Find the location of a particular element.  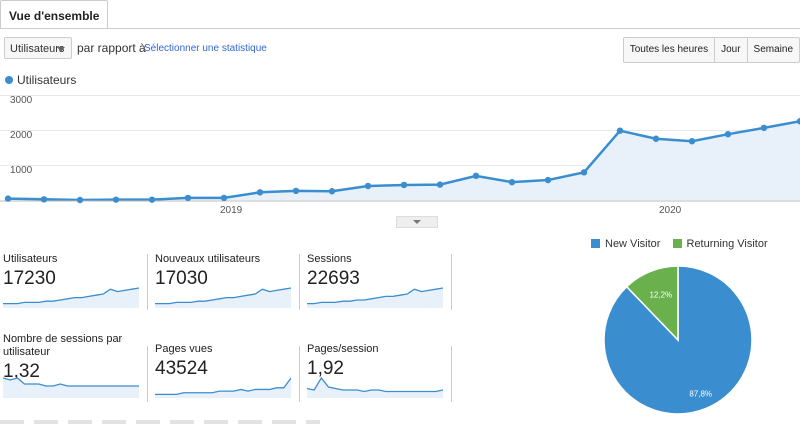

metric-label: Nombre de sessions par utilisateur is located at coordinates (63, 345).